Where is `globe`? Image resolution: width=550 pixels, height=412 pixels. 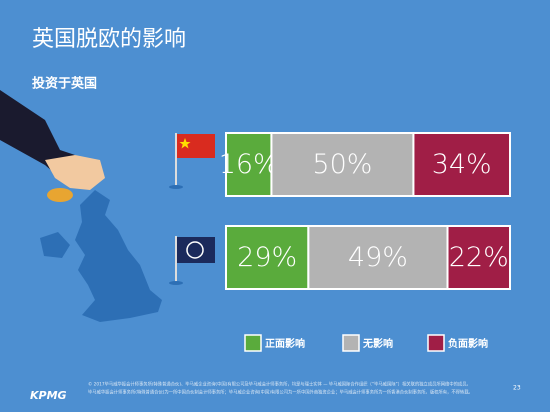 globe is located at coordinates (195, 250).